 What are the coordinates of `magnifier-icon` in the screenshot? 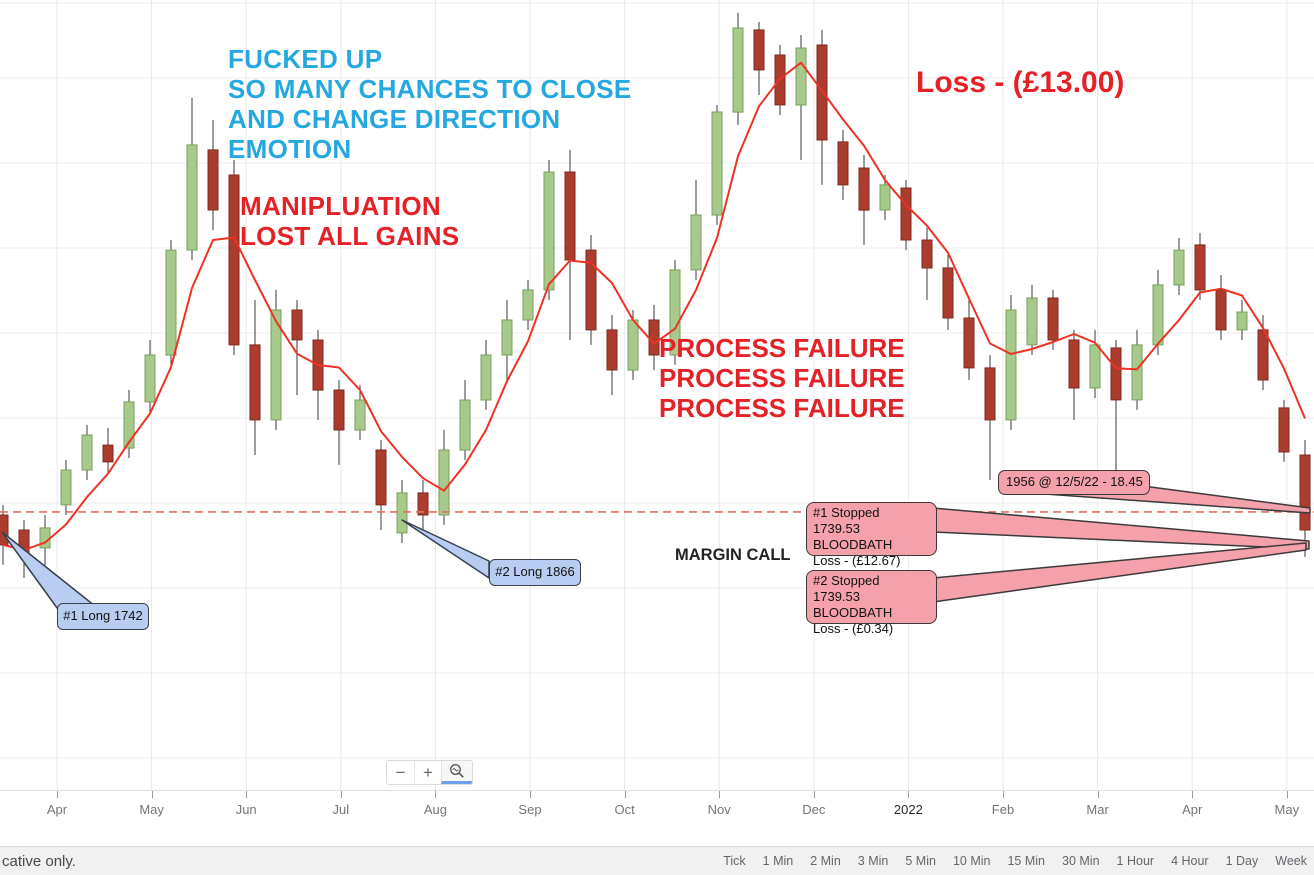 It's located at (457, 771).